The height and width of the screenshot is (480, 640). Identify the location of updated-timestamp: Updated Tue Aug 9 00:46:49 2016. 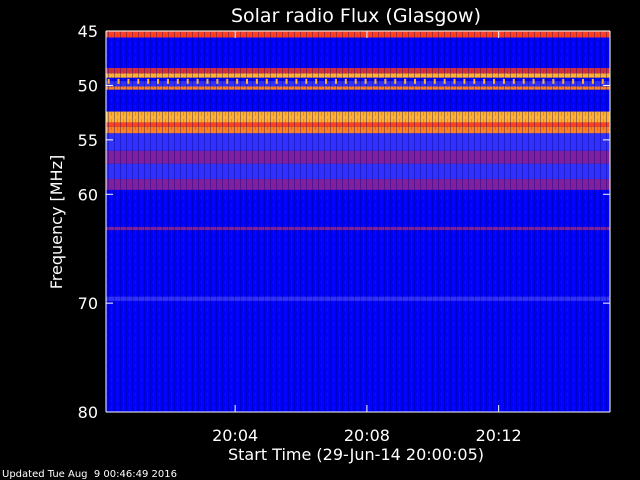
(89, 474).